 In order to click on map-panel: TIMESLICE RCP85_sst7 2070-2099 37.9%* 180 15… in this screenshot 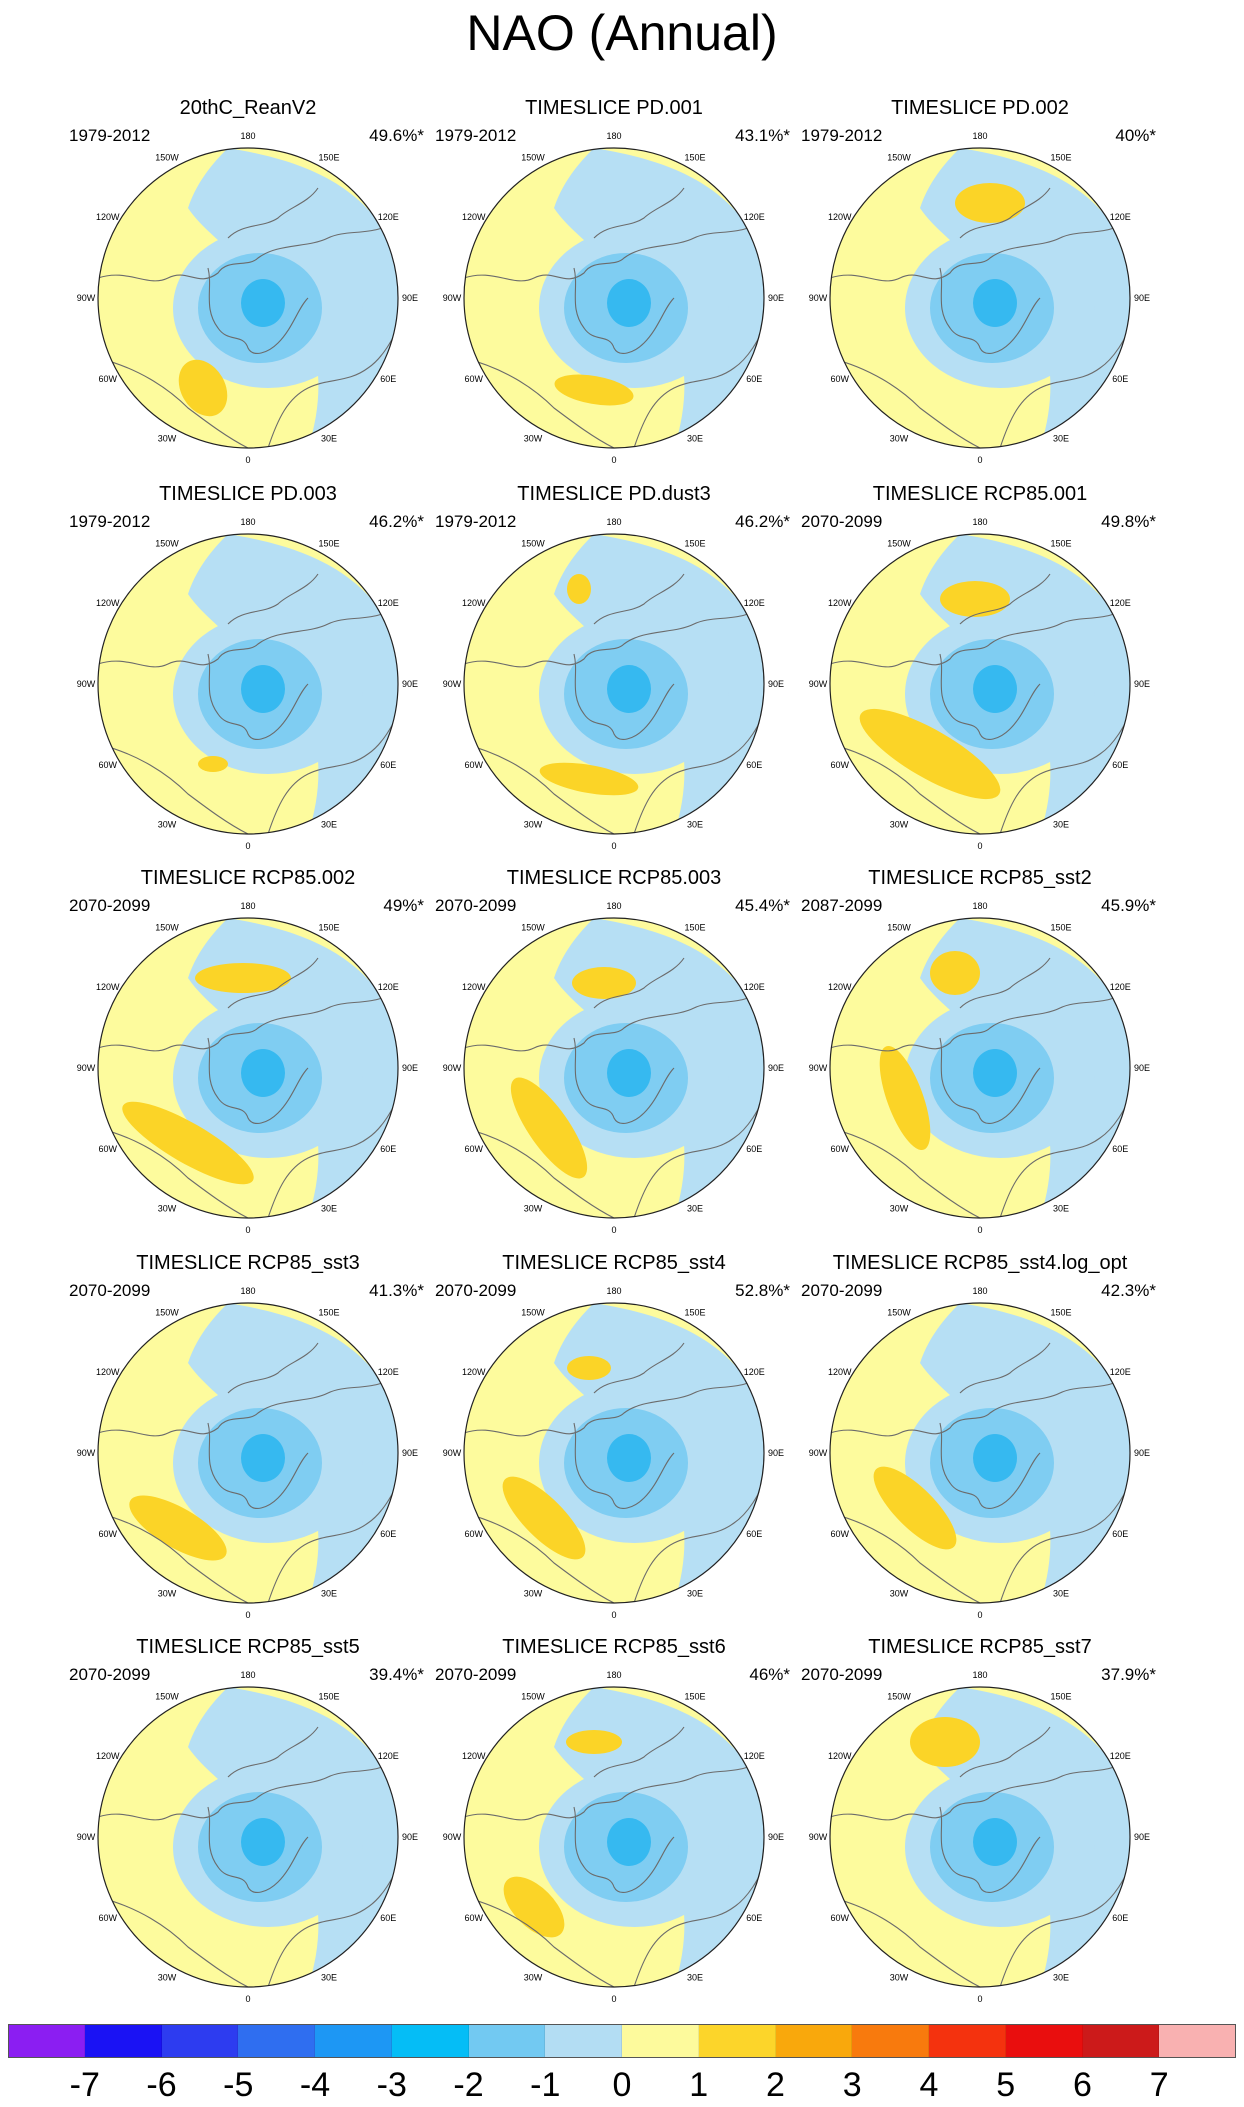, I will do `click(980, 1827)`.